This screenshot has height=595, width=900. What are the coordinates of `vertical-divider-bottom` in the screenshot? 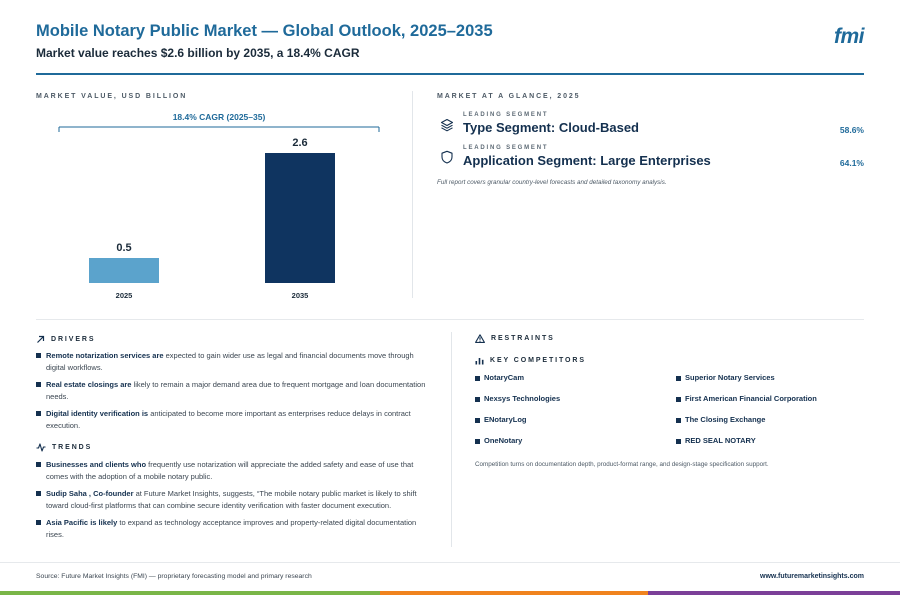 It's located at (451, 439).